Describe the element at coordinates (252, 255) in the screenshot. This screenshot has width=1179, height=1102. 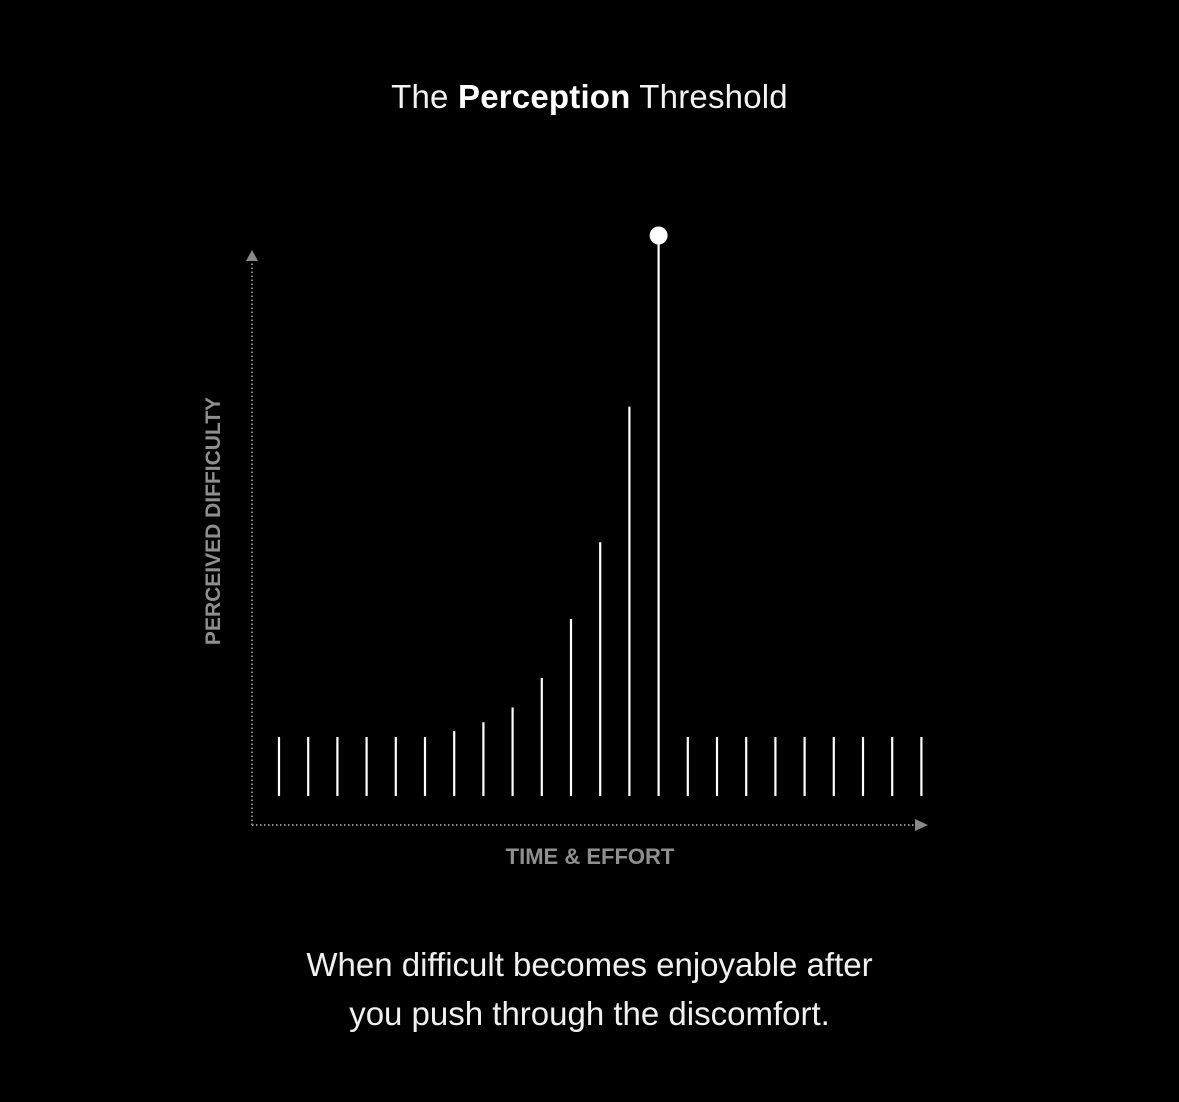
I see `y-axis-arrow` at that location.